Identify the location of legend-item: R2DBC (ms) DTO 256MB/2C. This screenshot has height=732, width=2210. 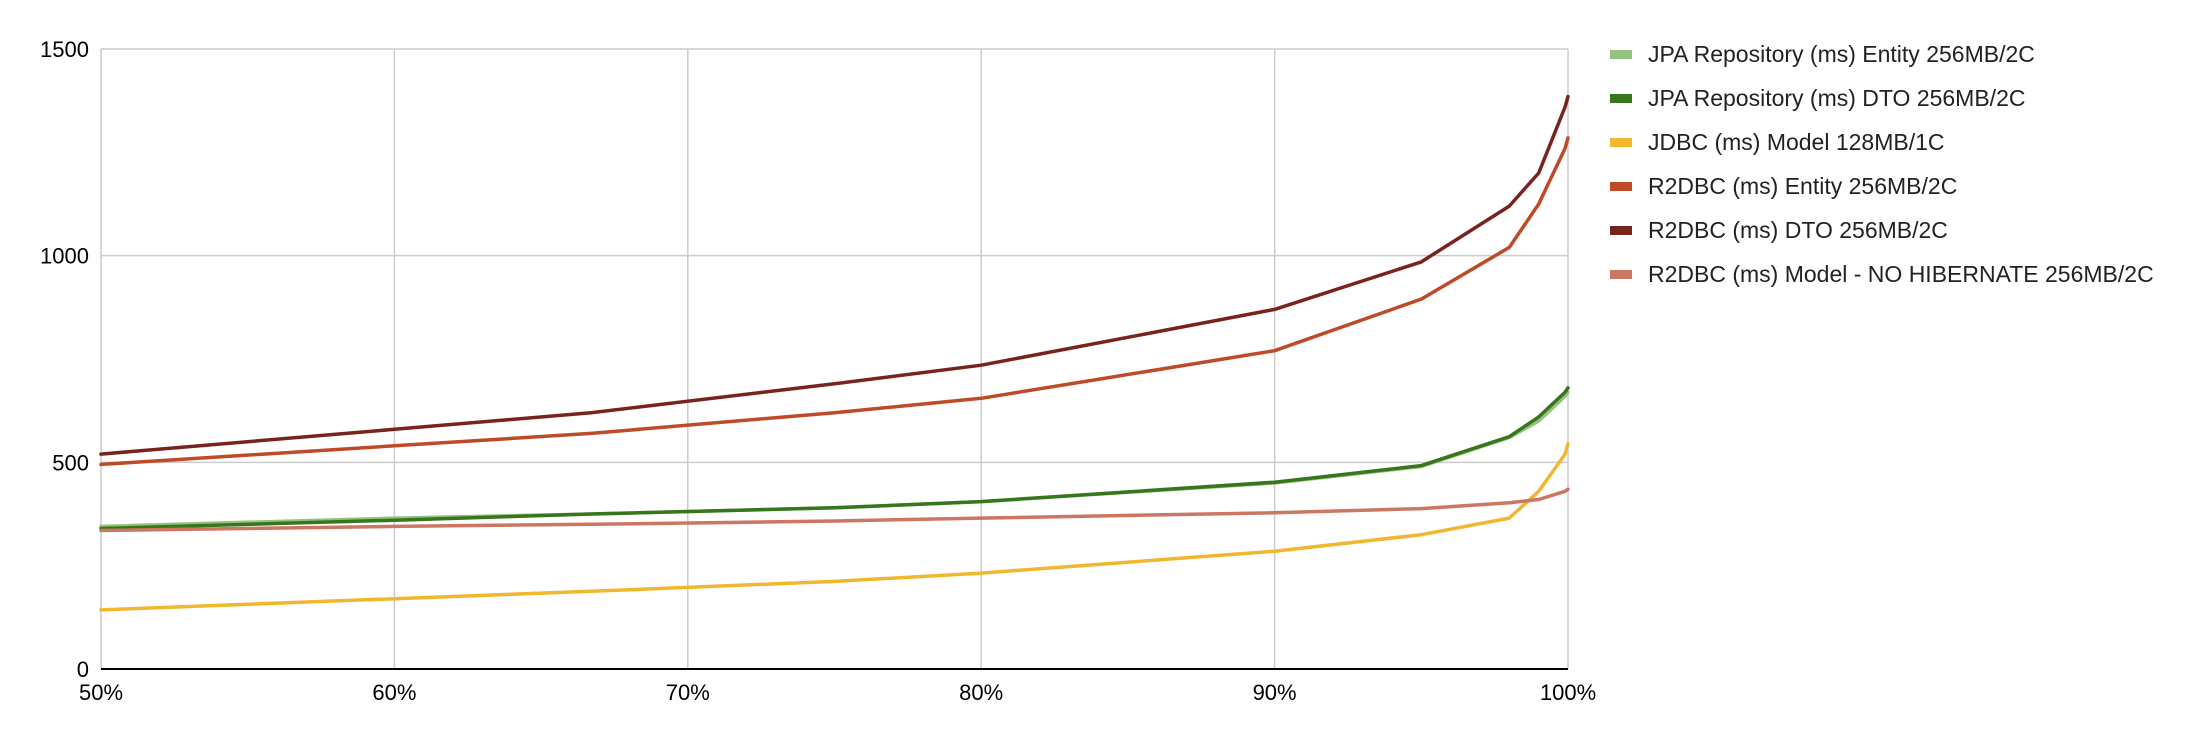
(1882, 230).